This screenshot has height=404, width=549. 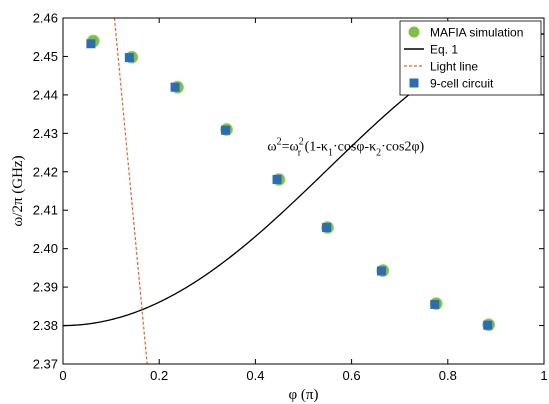 What do you see at coordinates (454, 67) in the screenshot?
I see `legend-label: Light line` at bounding box center [454, 67].